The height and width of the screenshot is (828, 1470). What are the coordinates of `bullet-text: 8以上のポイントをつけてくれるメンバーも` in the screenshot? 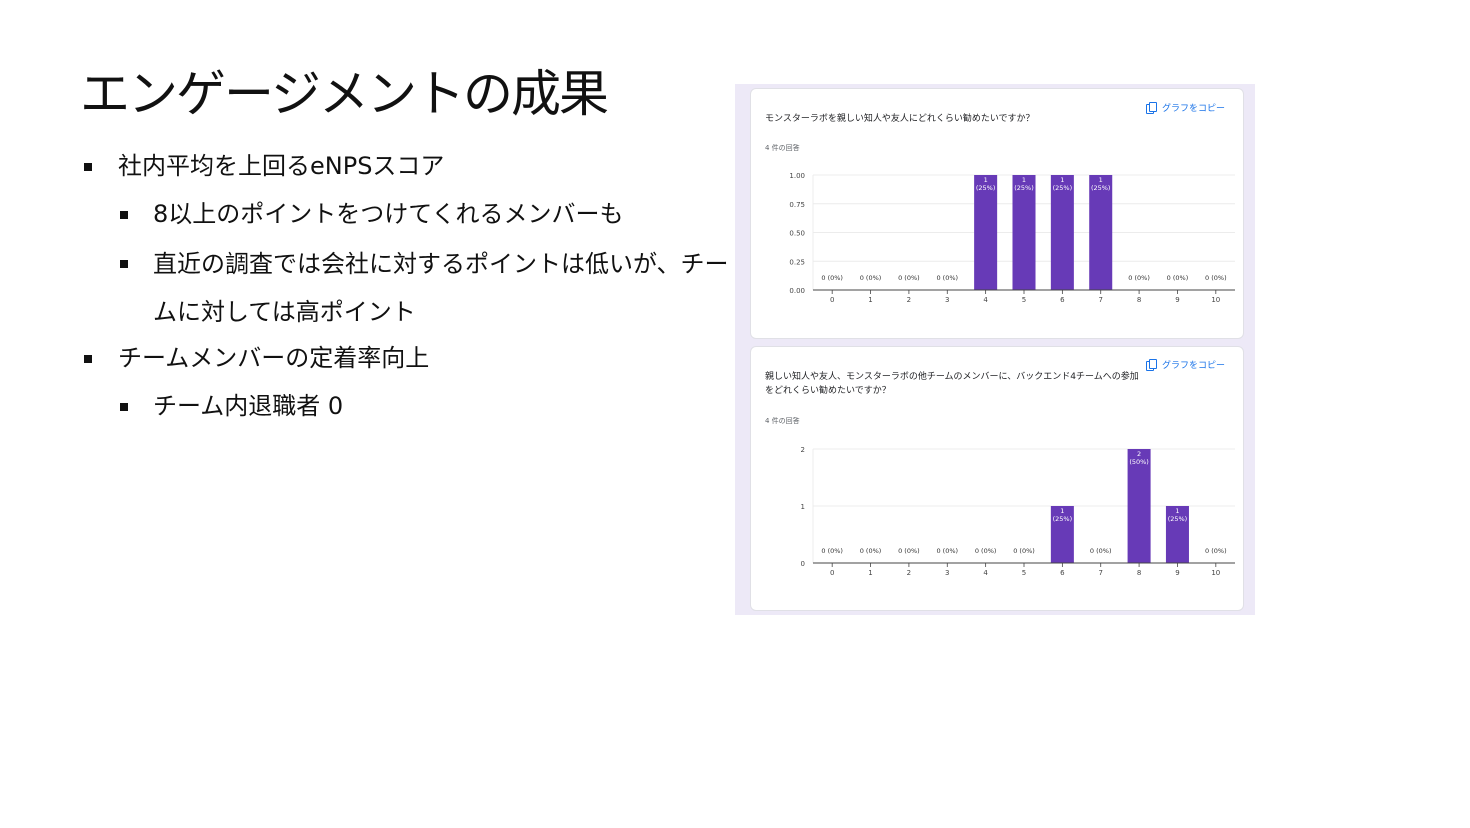 It's located at (388, 214).